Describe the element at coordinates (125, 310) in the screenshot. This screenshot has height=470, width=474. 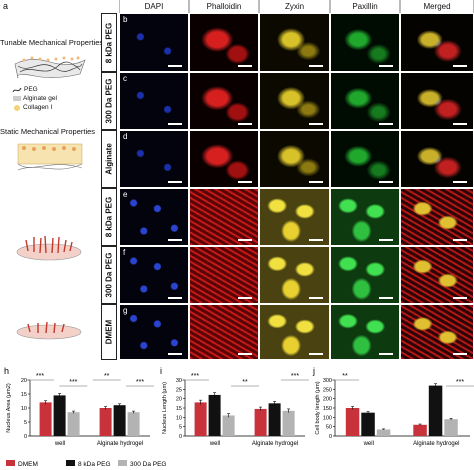
I see `panel-letter: g` at that location.